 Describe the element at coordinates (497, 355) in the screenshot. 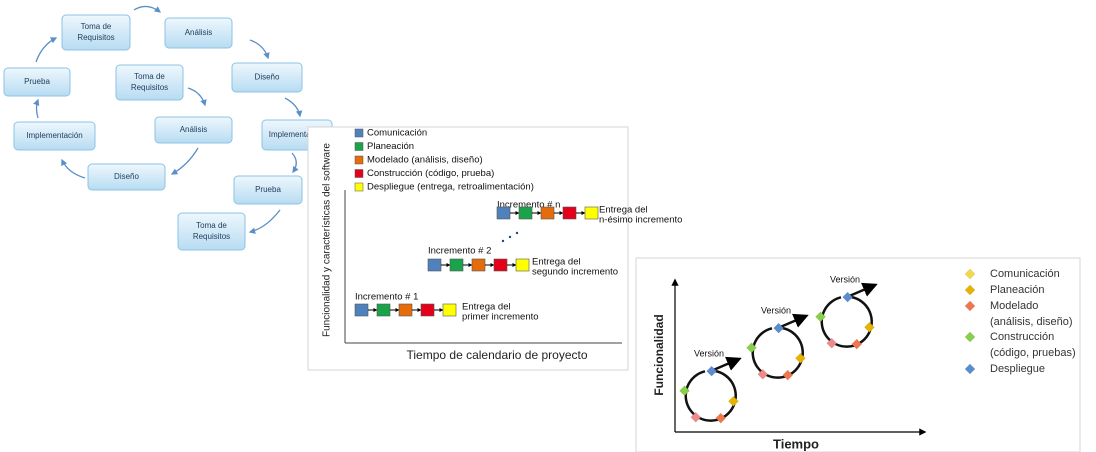

I see `x-axis-label: Tiempo de calendario de proyecto` at that location.